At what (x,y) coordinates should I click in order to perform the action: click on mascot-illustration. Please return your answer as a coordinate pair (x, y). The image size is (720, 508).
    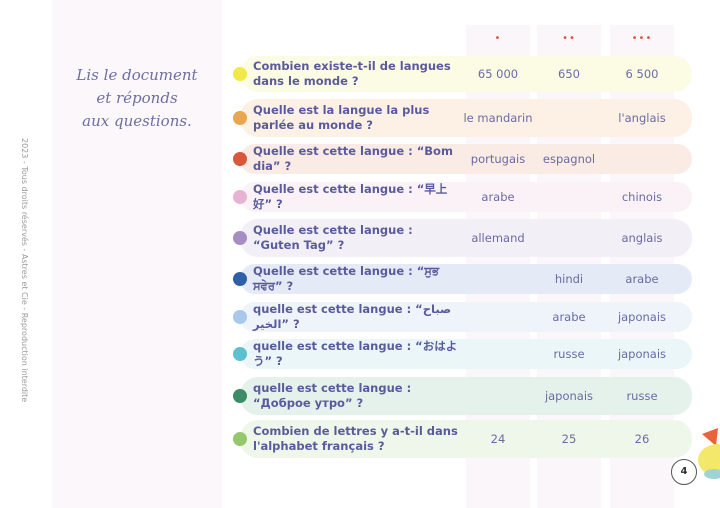
    Looking at the image, I should click on (709, 453).